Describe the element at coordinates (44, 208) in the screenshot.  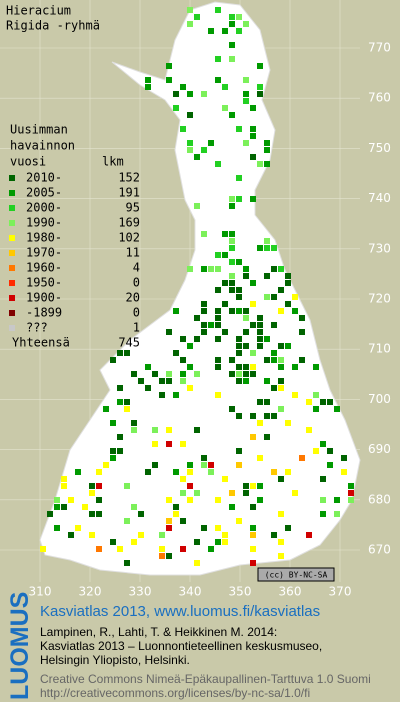
I see `legend-label: 2000-` at that location.